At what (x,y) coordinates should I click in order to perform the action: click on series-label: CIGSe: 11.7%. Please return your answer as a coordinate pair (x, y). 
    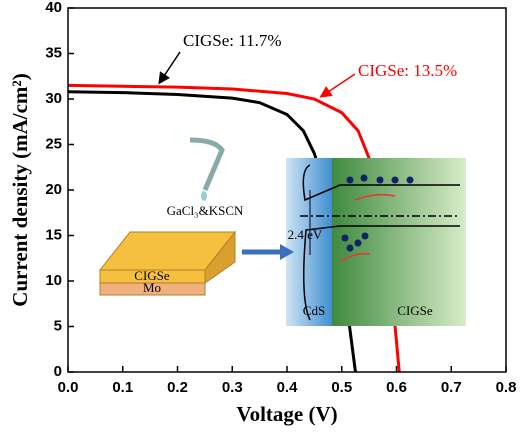
    Looking at the image, I should click on (232, 40).